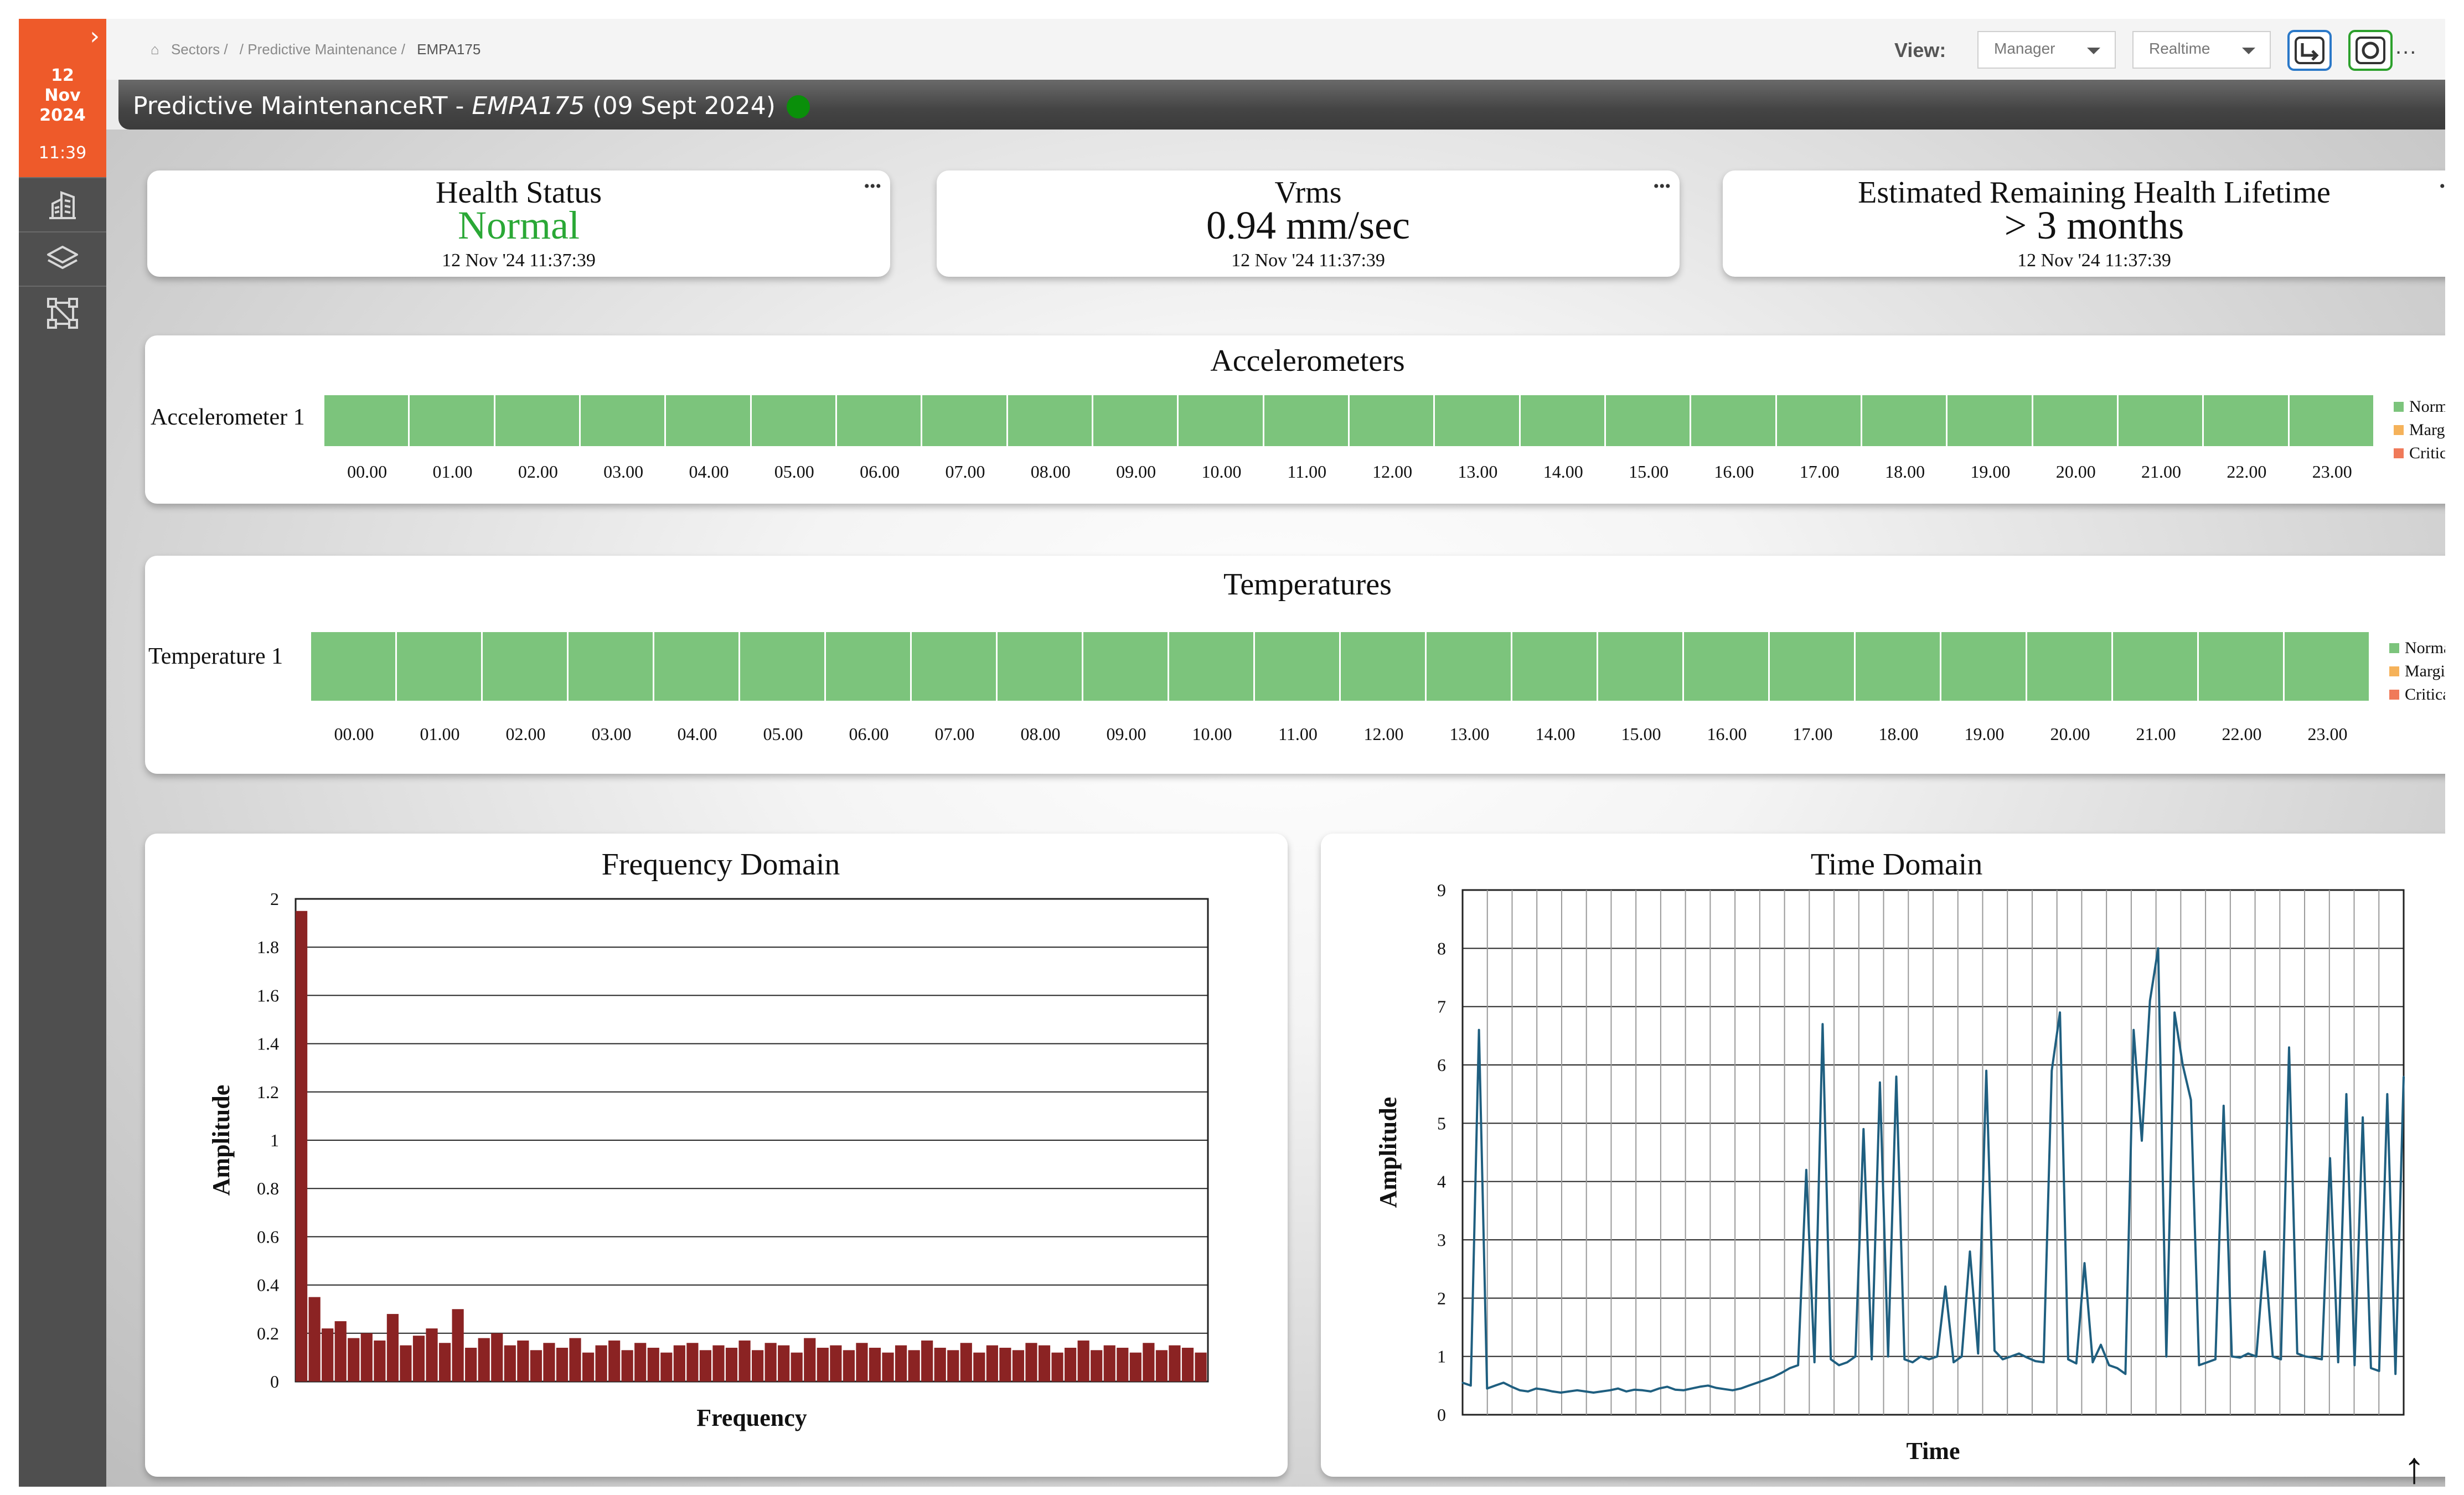  I want to click on sidebar-item-buildings, so click(62, 204).